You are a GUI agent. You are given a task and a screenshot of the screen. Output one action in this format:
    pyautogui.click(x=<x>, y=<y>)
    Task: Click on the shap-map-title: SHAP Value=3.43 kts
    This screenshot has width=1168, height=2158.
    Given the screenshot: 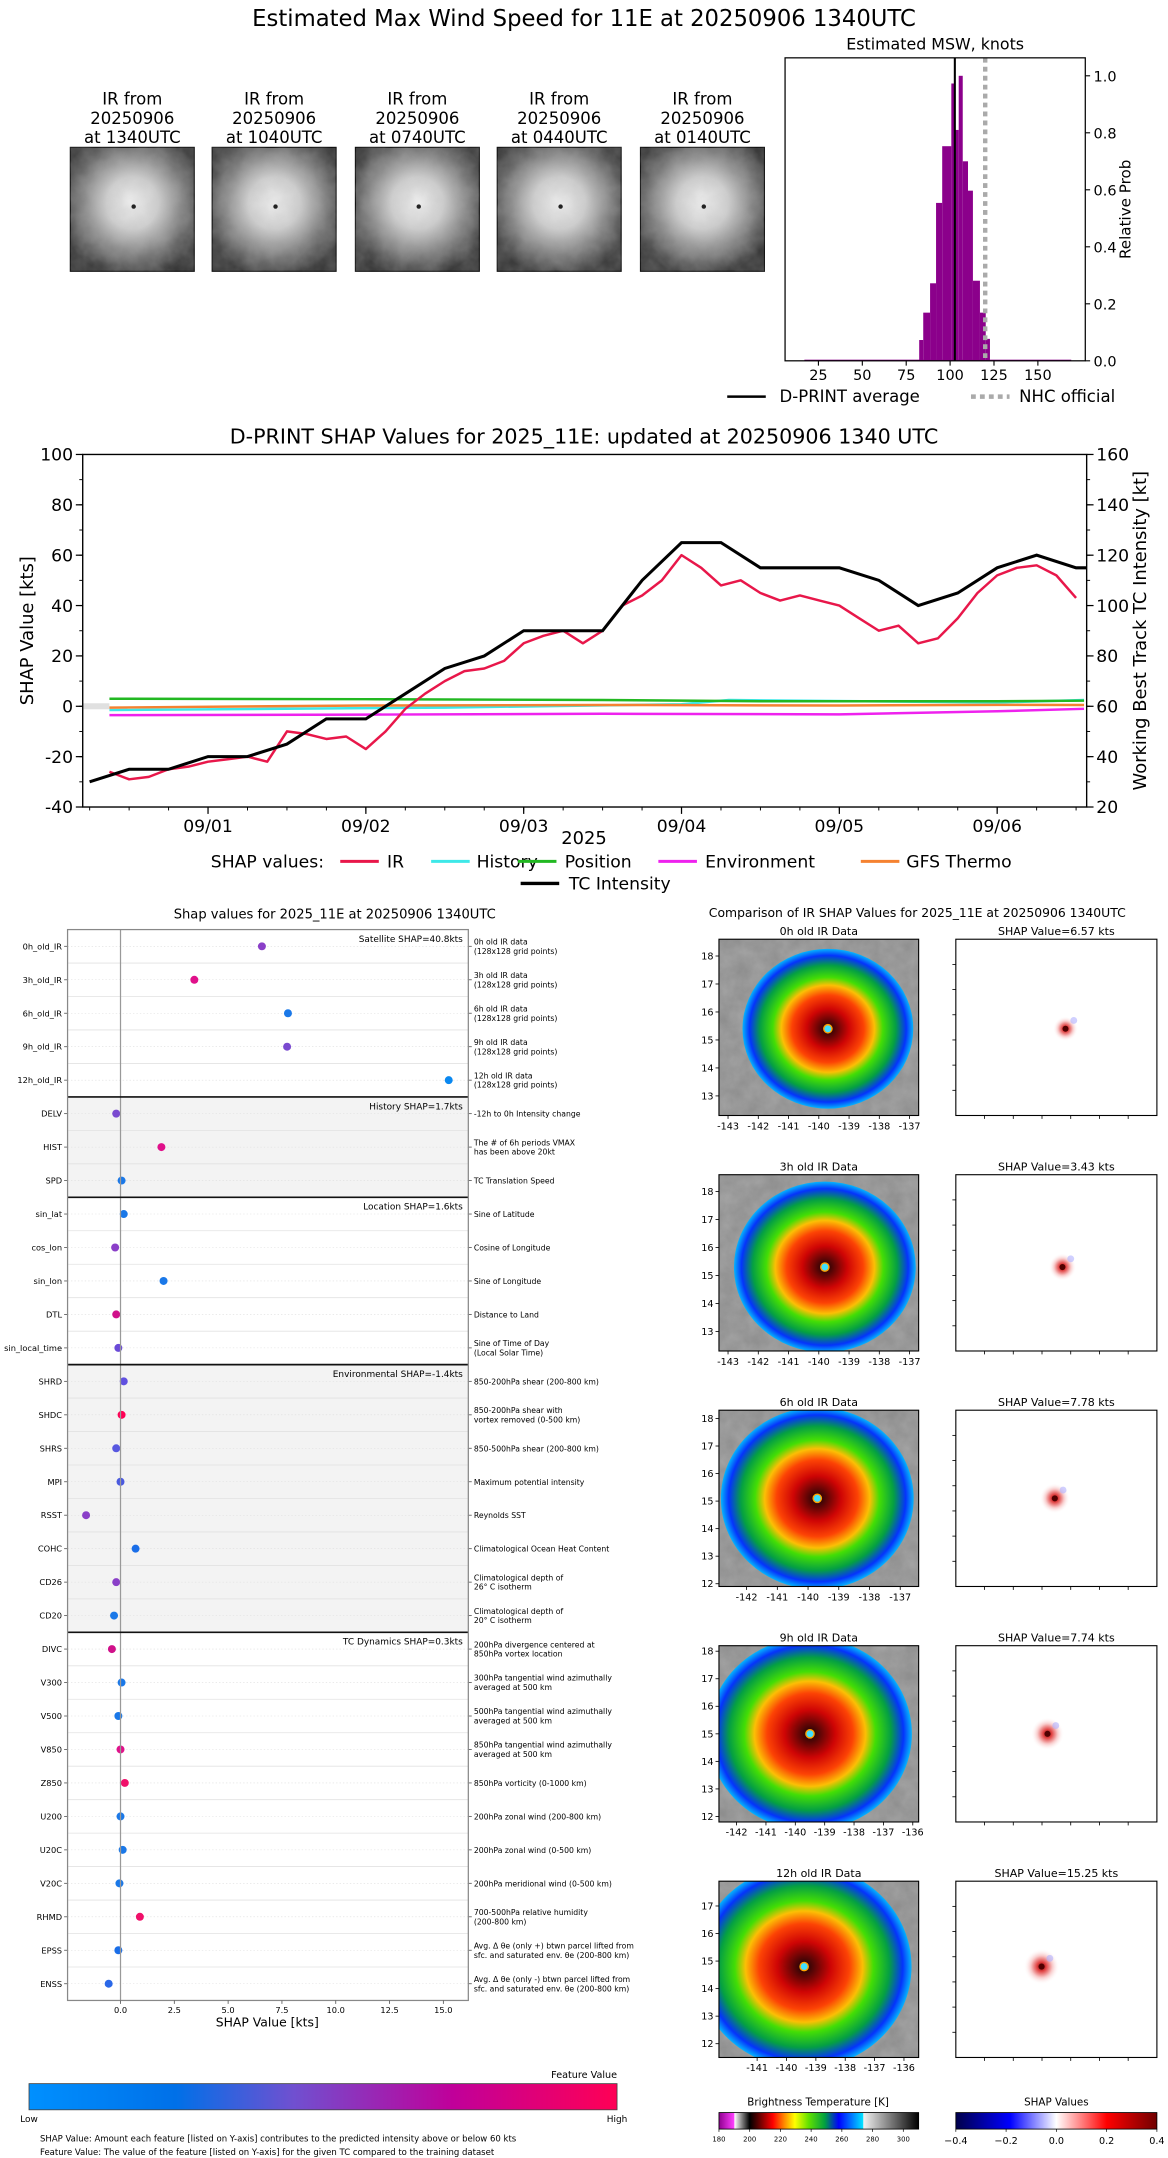 What is the action you would take?
    pyautogui.click(x=1056, y=1167)
    